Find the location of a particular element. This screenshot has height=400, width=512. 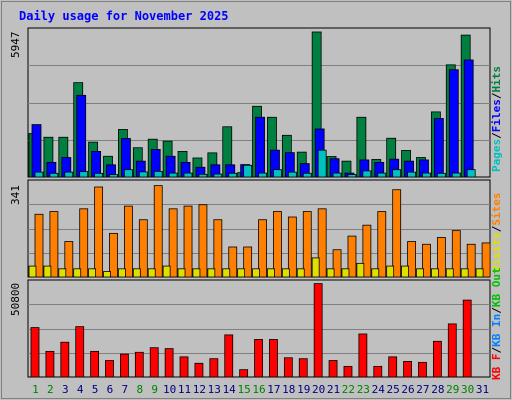

x-tick-label: 9 is located at coordinates (154, 389).